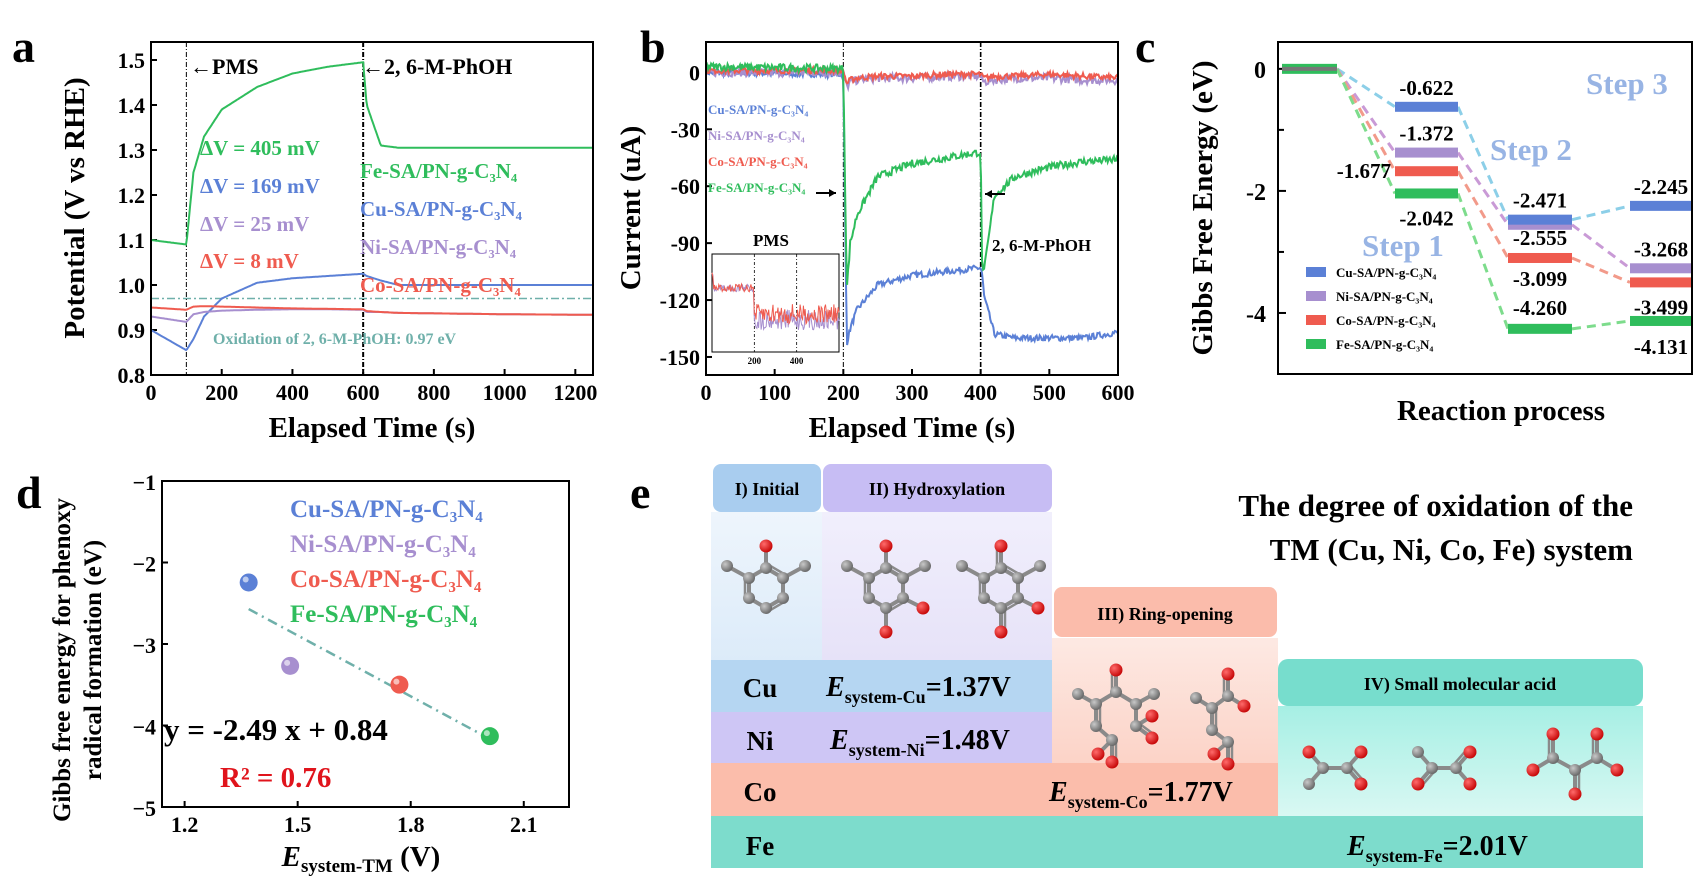 This screenshot has height=894, width=1706. What do you see at coordinates (144, 645) in the screenshot?
I see `y-tick-label: −3` at bounding box center [144, 645].